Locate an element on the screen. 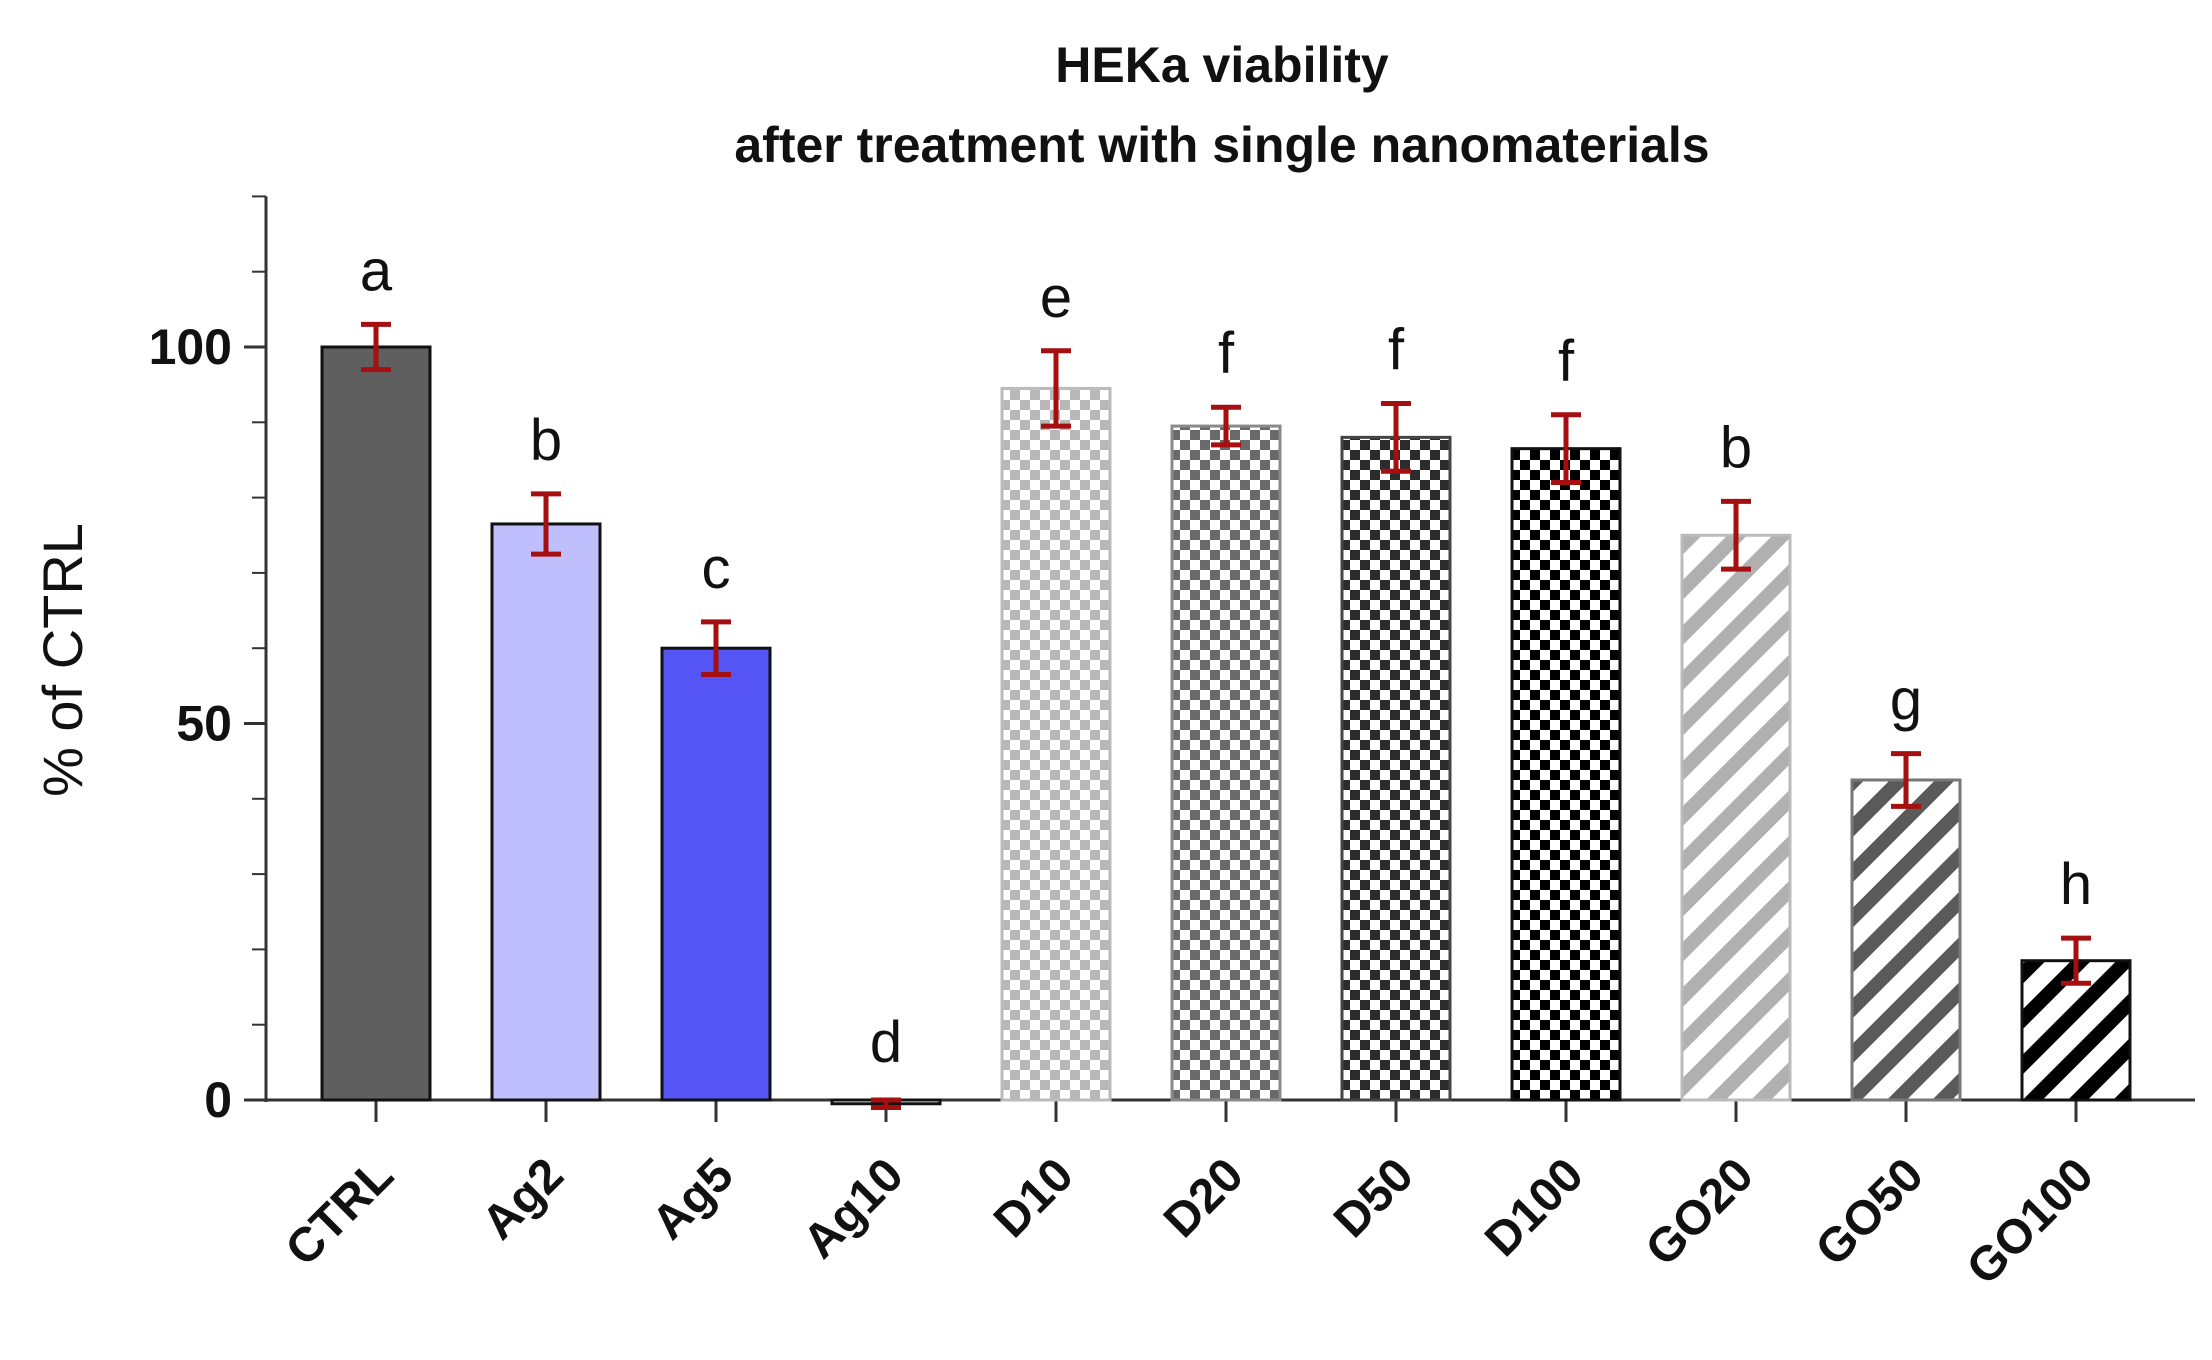 Image resolution: width=2212 pixels, height=1360 pixels. error-bar-d10 is located at coordinates (1056, 388).